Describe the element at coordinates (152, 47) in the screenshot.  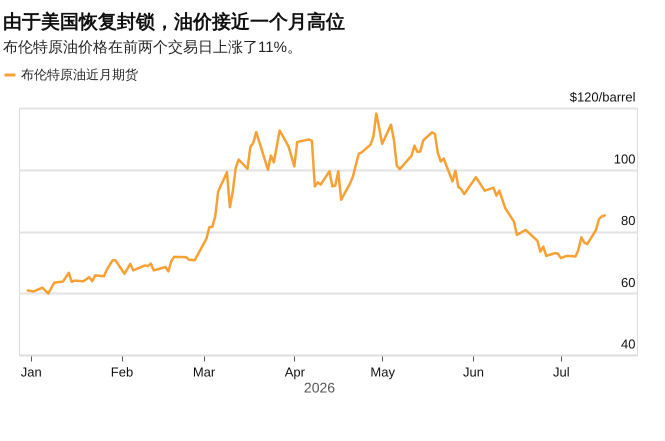
I see `chart-subtitle: 布伦特原油价格在前两个交易日上涨了11%。` at that location.